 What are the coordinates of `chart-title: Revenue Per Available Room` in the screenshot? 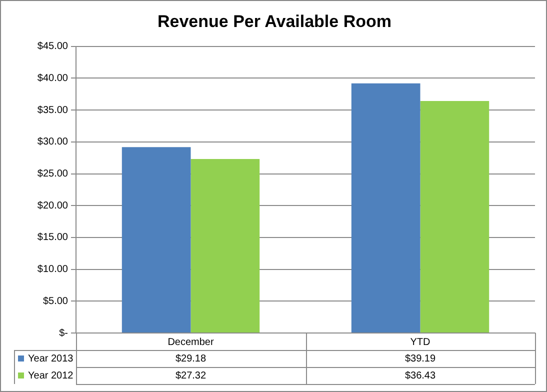 It's located at (275, 21).